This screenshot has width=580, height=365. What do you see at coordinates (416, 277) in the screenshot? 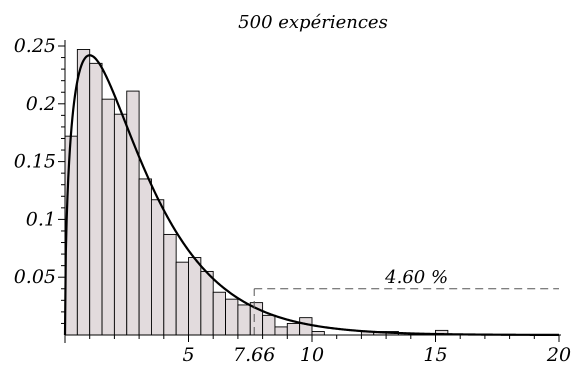
I see `threshold-percent-label: 4.60 %` at bounding box center [416, 277].